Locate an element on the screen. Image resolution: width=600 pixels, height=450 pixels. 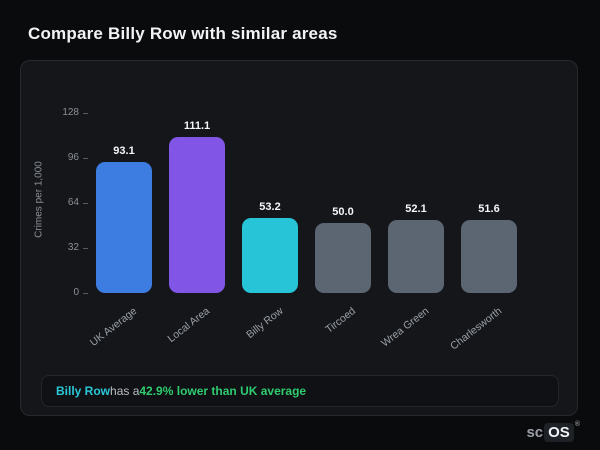
bar-value-label: 93.1 is located at coordinates (124, 151).